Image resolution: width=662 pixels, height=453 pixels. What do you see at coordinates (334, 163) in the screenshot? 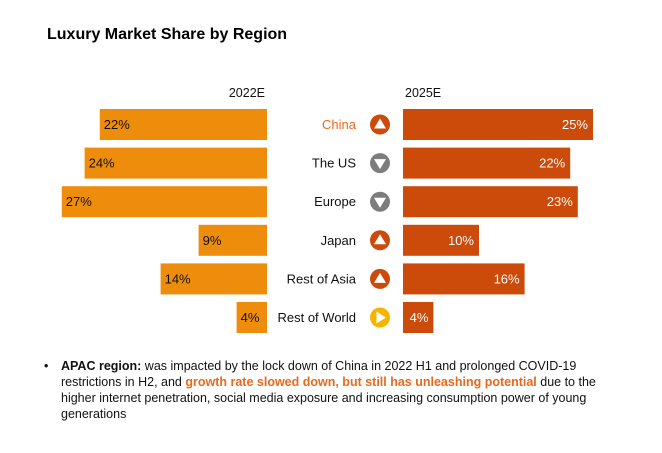
I see `category-label-1: The US` at bounding box center [334, 163].